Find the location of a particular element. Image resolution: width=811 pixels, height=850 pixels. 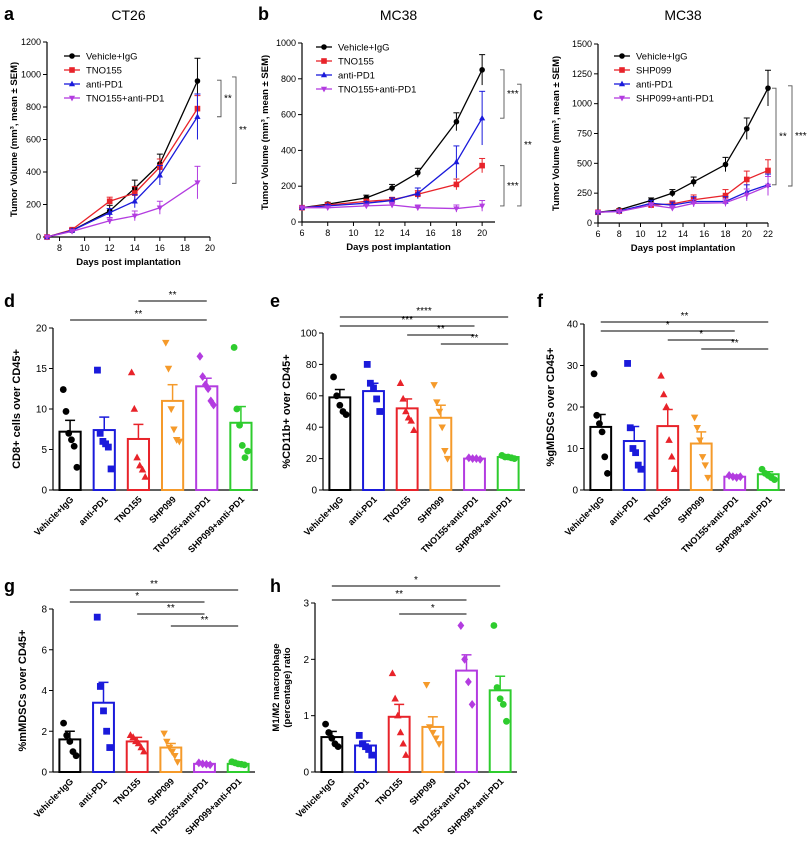

y-axis-label: %mMDSCs over CD45+ is located at coordinates (23, 691).